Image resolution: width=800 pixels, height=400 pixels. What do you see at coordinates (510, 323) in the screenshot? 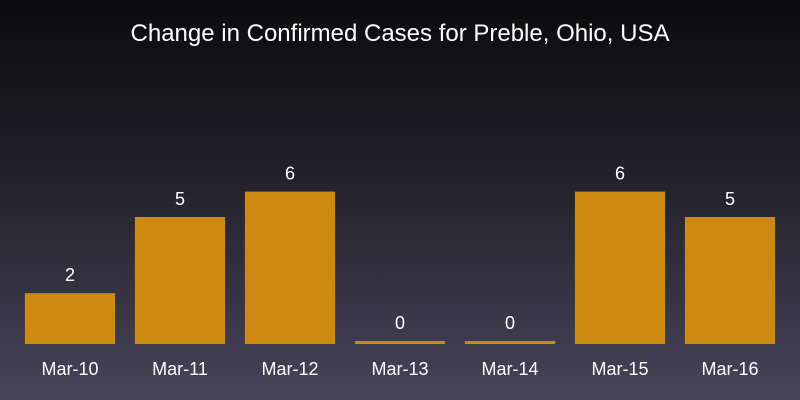
I see `value-label-mar-14: 0` at bounding box center [510, 323].